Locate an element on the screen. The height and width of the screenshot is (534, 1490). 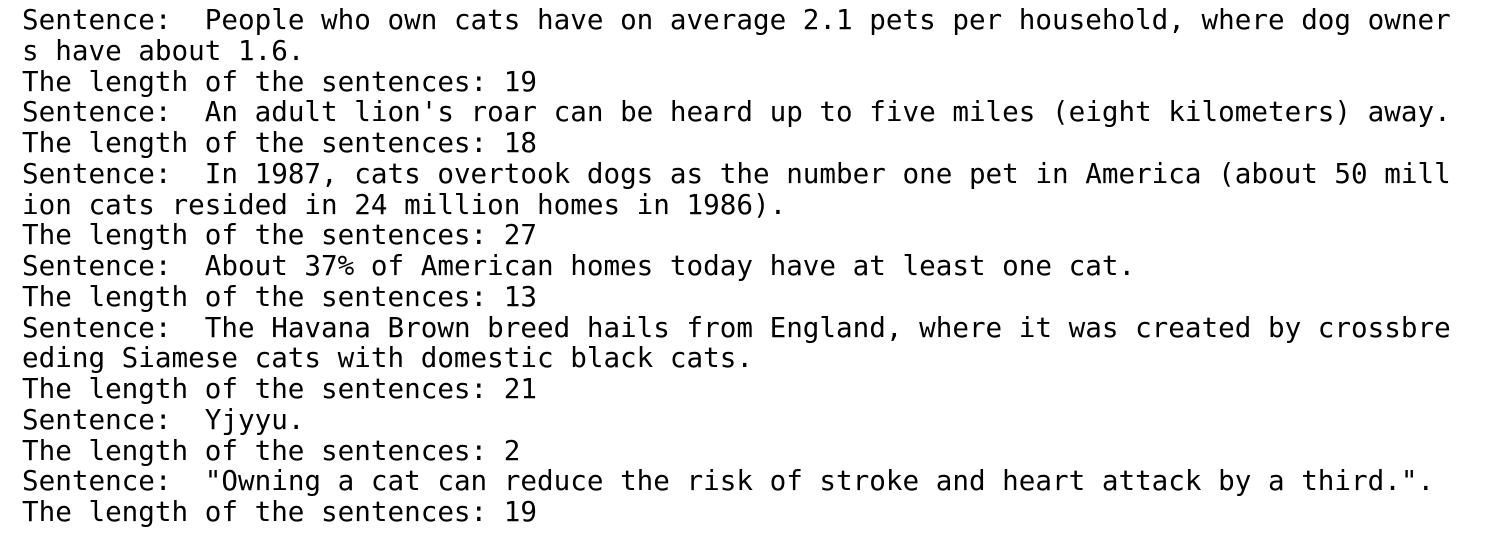
length-line: The length of the sentences: 21 is located at coordinates (736, 388).